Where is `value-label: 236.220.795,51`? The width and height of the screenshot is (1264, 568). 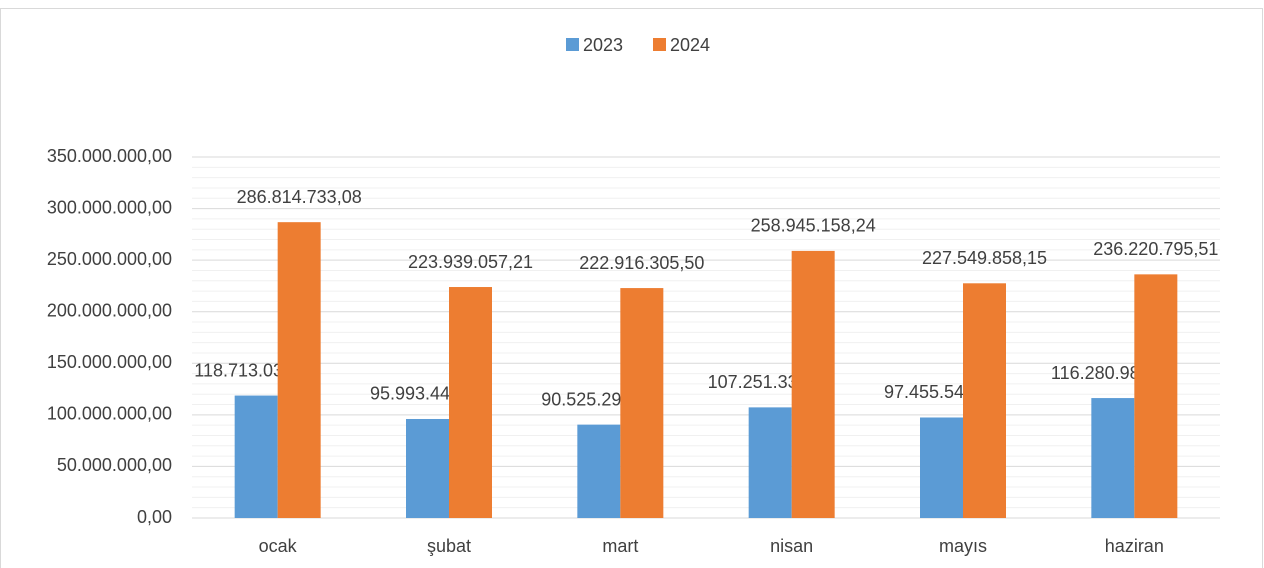 value-label: 236.220.795,51 is located at coordinates (1155, 249).